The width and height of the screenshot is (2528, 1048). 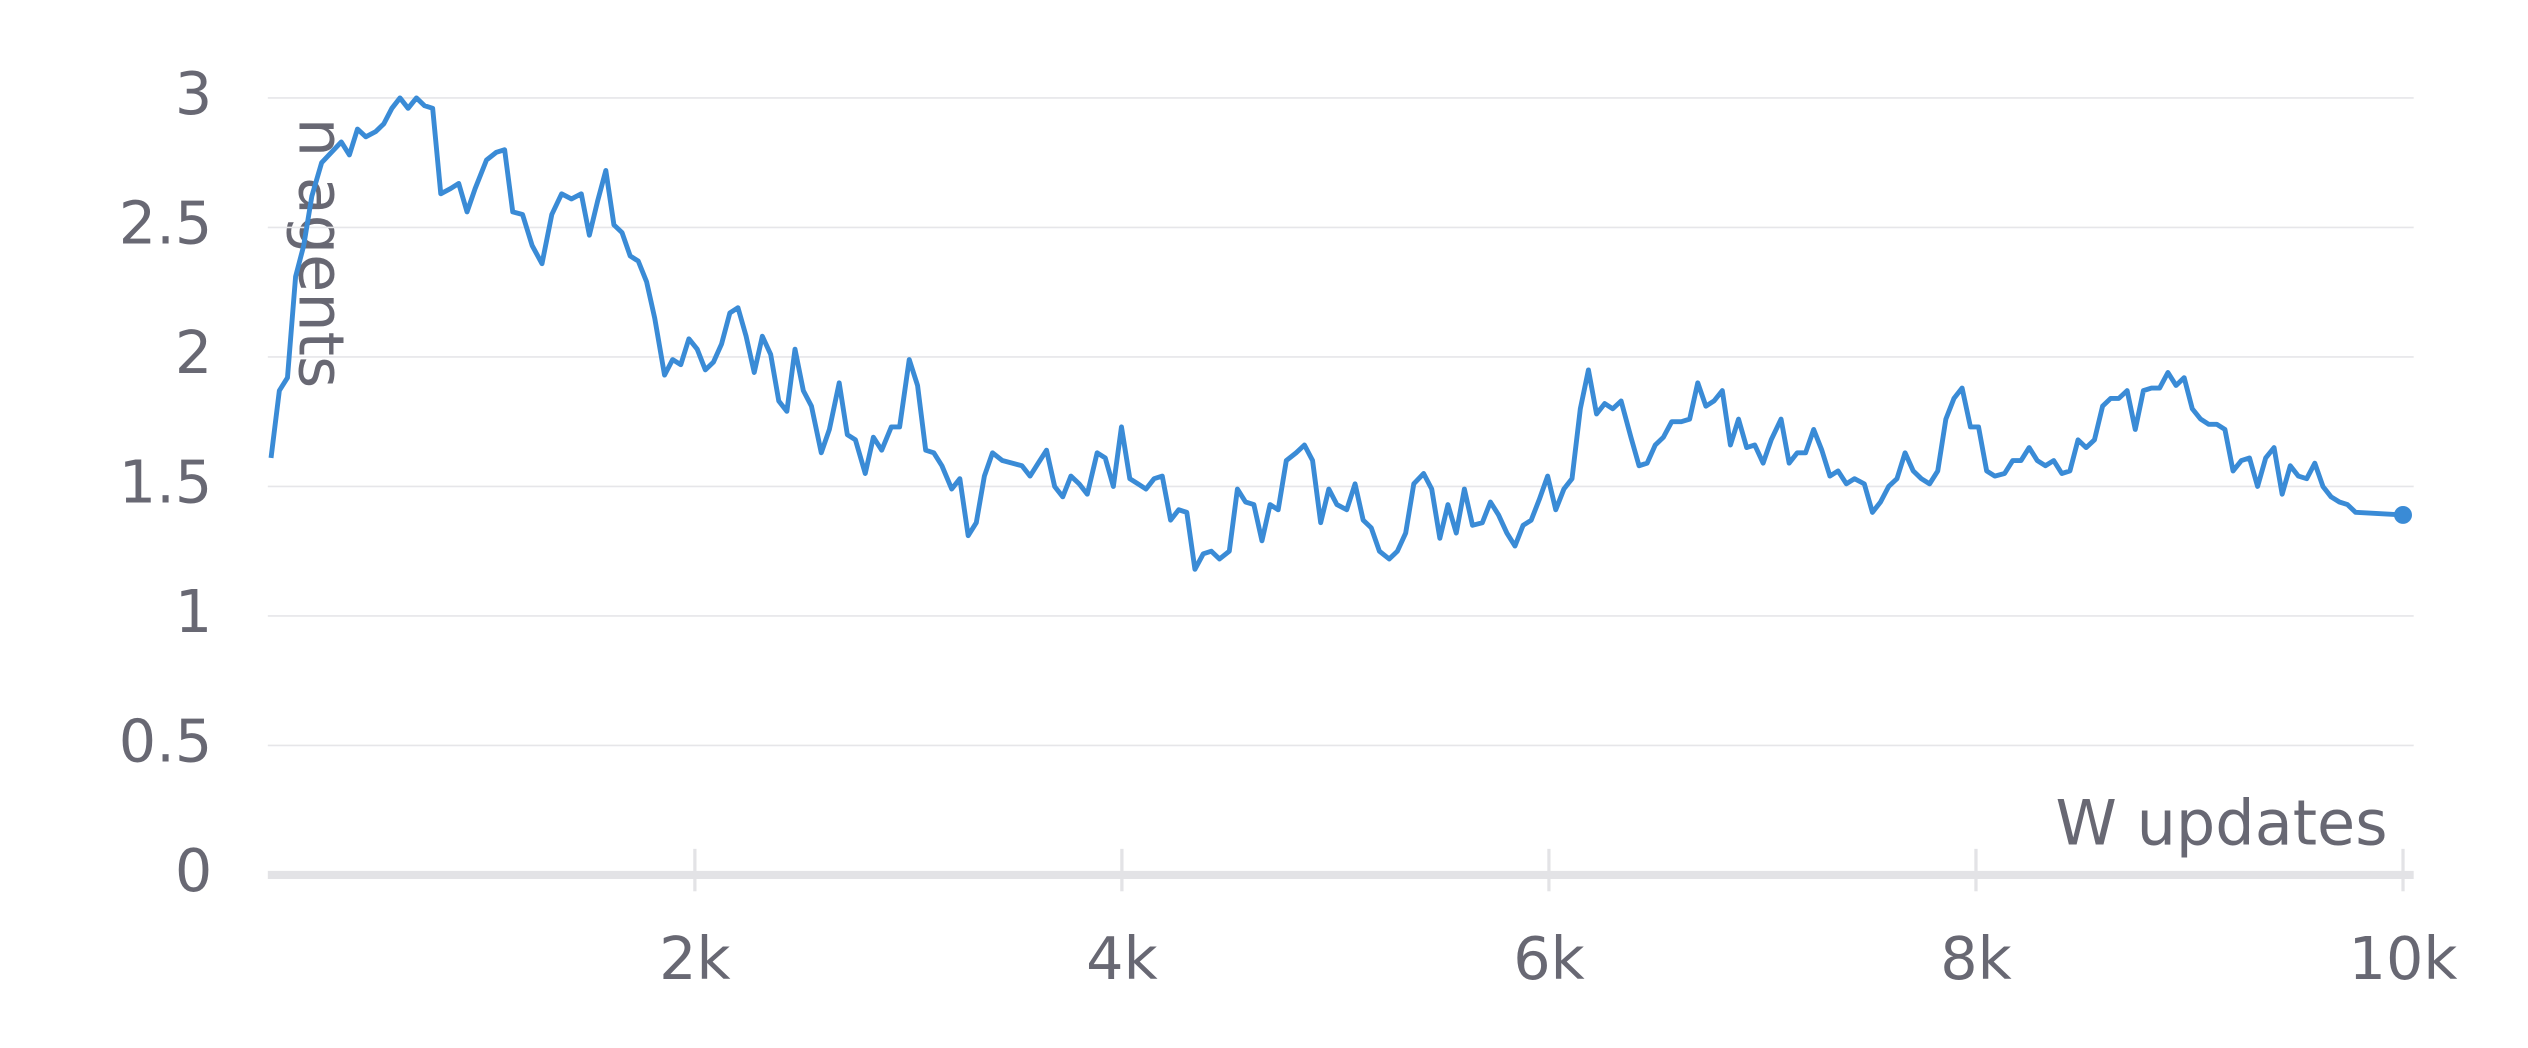 I want to click on end-point, so click(x=2403, y=514).